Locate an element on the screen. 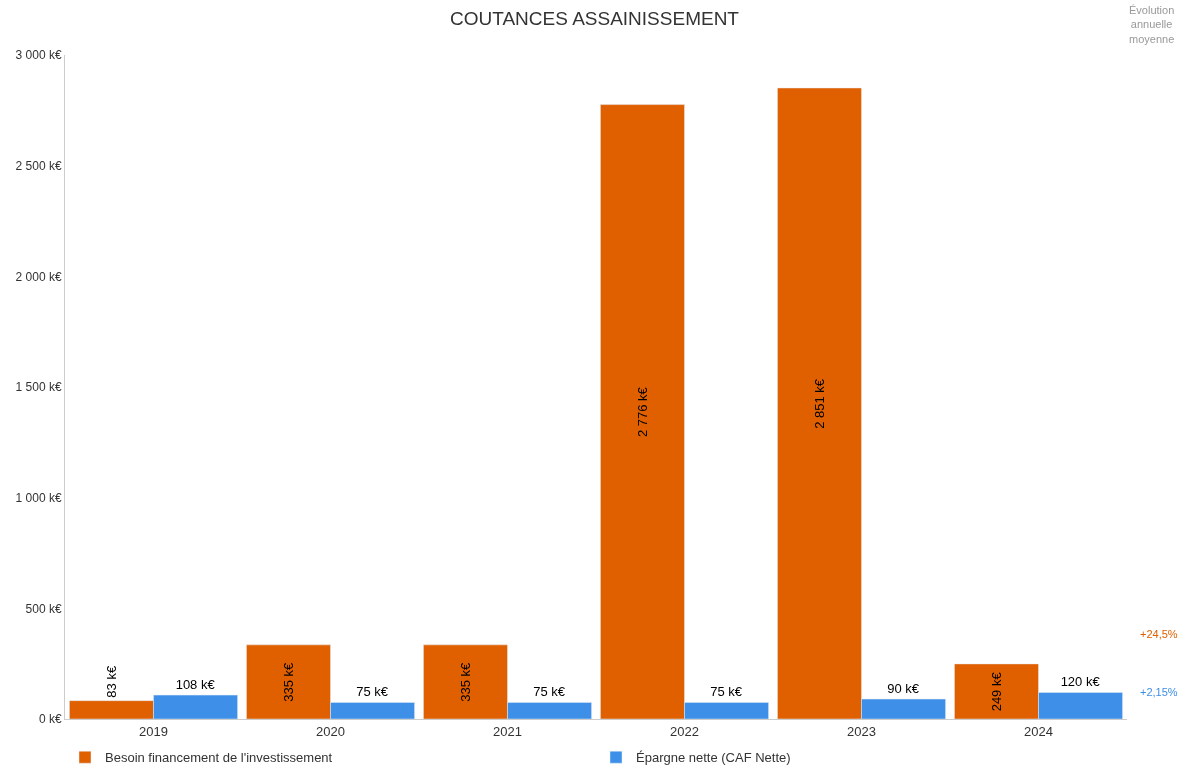 The width and height of the screenshot is (1189, 784). x-tick-label: 2021 is located at coordinates (507, 731).